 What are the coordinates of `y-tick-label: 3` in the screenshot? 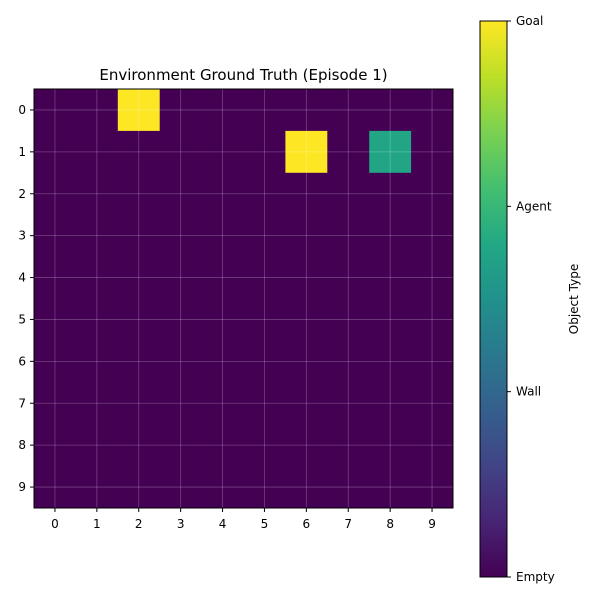 It's located at (22, 236).